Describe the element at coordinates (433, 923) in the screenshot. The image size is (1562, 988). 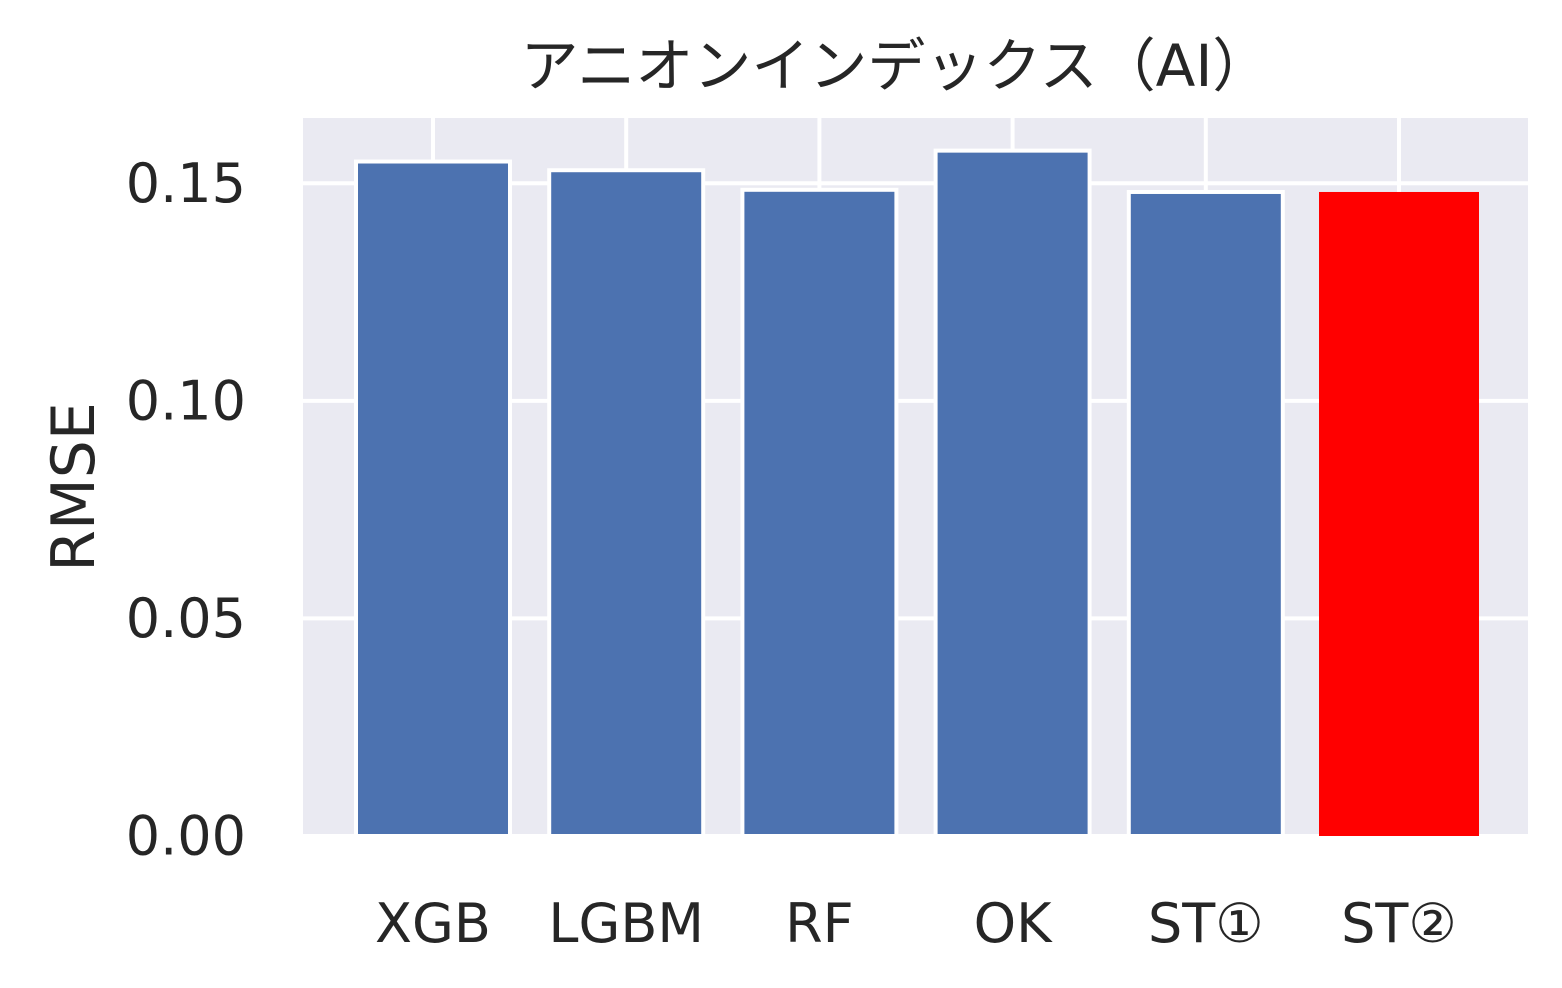
I see `x-tick-label: XGB` at that location.